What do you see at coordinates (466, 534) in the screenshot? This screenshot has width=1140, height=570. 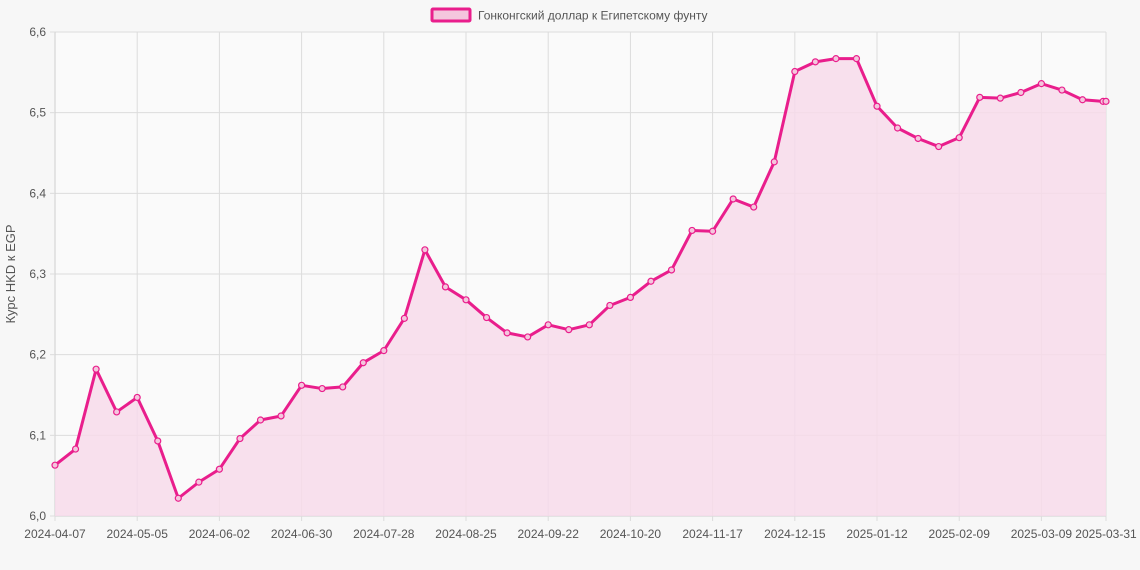 I see `x-tick-label: 2024-08-25` at bounding box center [466, 534].